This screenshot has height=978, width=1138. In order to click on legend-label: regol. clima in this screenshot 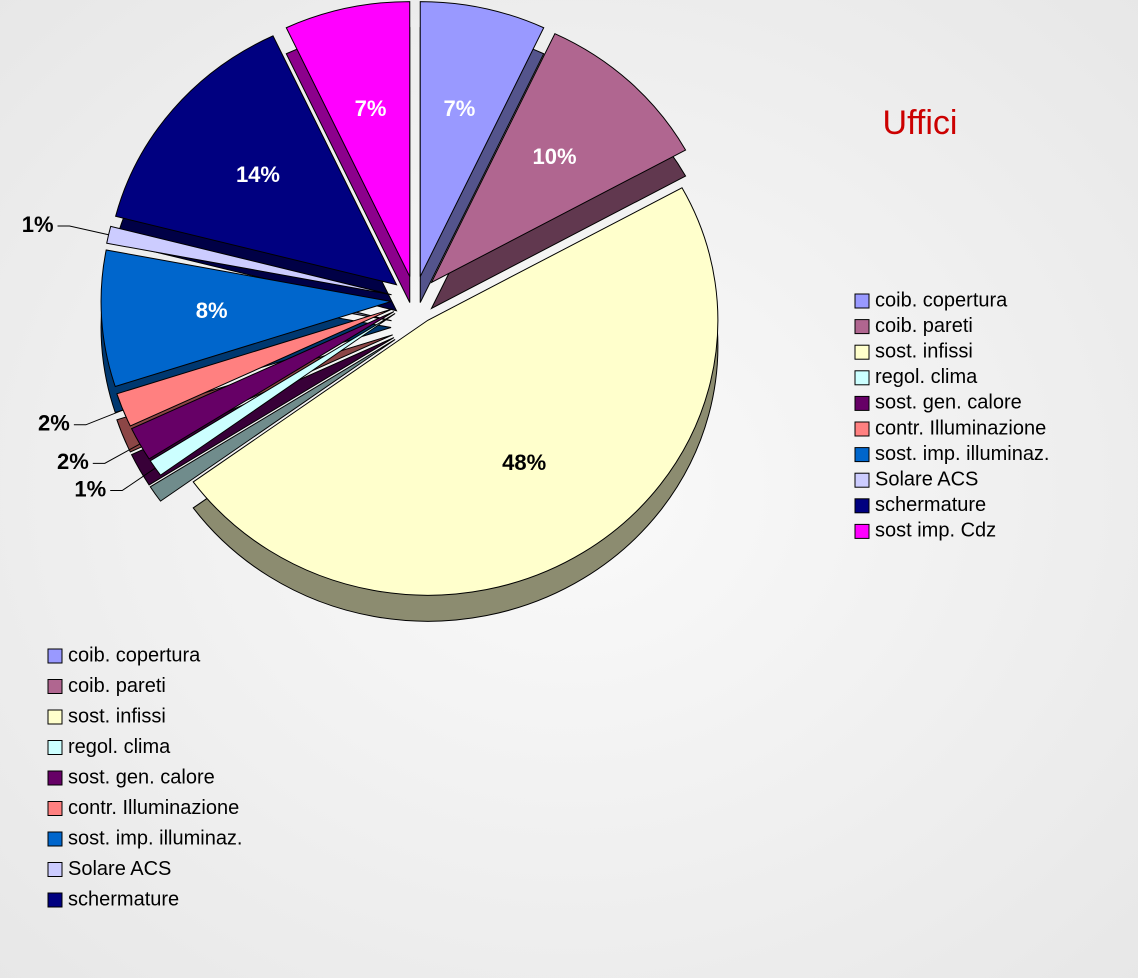, I will do `click(926, 377)`.